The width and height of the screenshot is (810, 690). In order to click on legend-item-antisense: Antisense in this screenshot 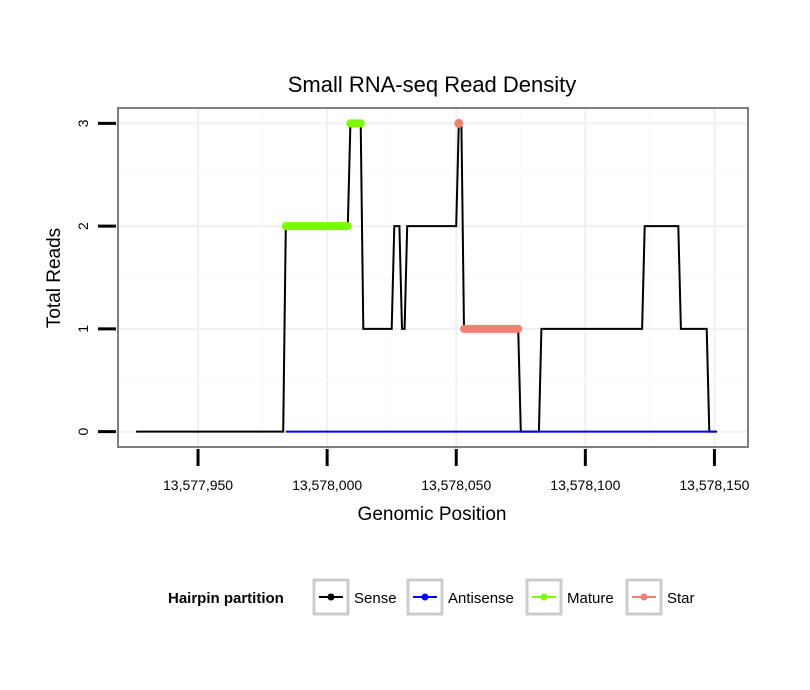, I will do `click(460, 597)`.